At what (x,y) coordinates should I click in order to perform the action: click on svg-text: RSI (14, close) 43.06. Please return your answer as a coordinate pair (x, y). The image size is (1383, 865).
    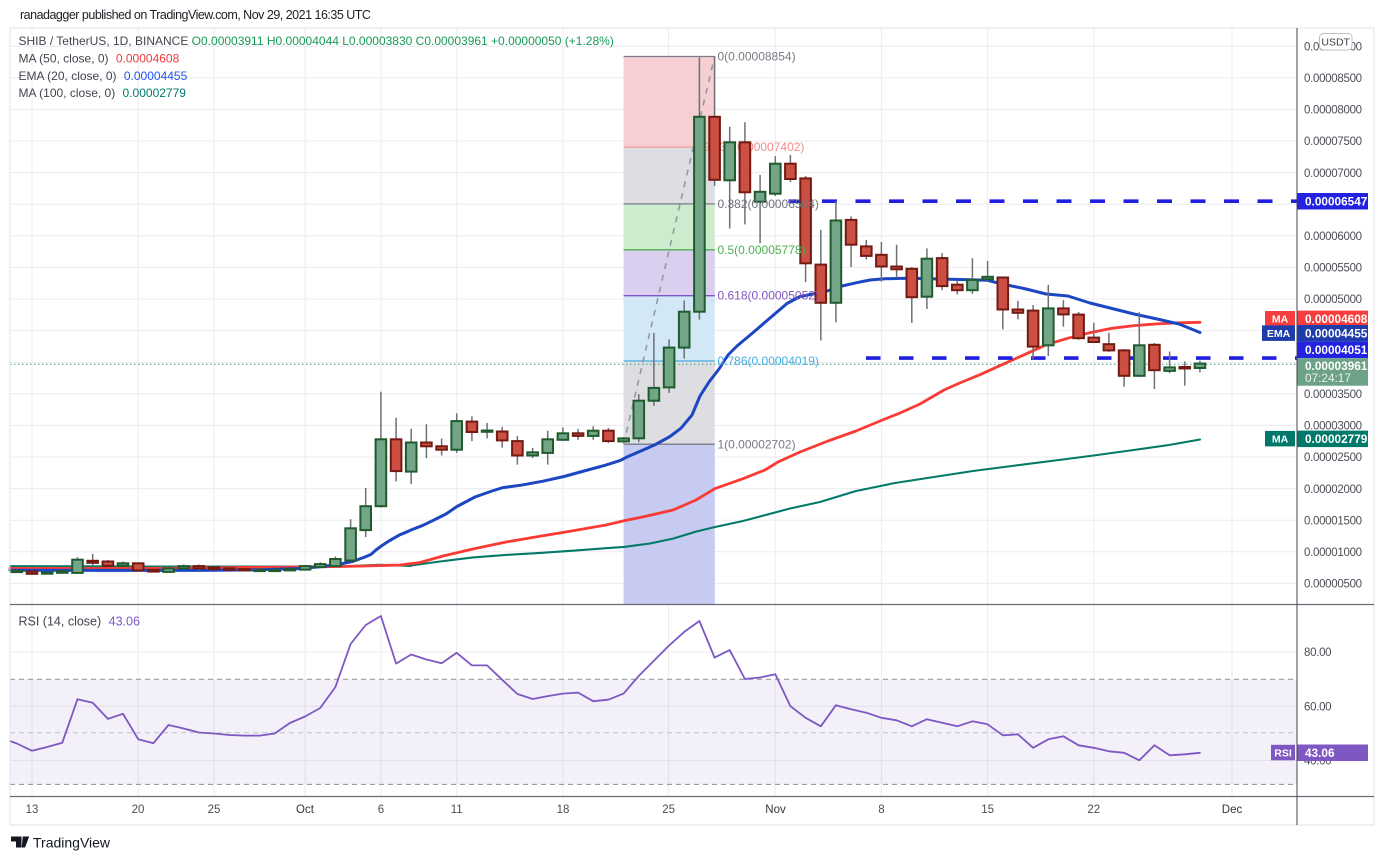
    Looking at the image, I should click on (79, 622).